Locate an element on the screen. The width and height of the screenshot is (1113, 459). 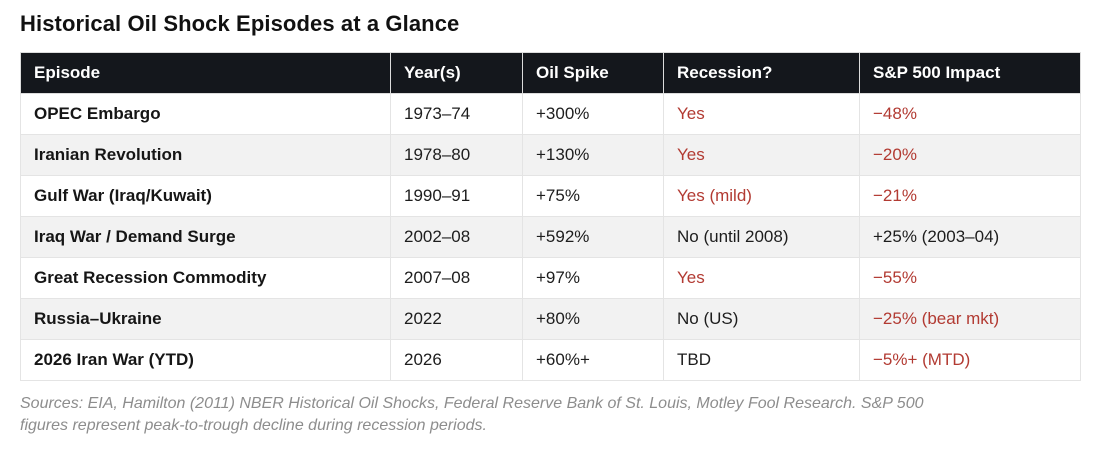
years-cell: 1973–74 is located at coordinates (456, 114).